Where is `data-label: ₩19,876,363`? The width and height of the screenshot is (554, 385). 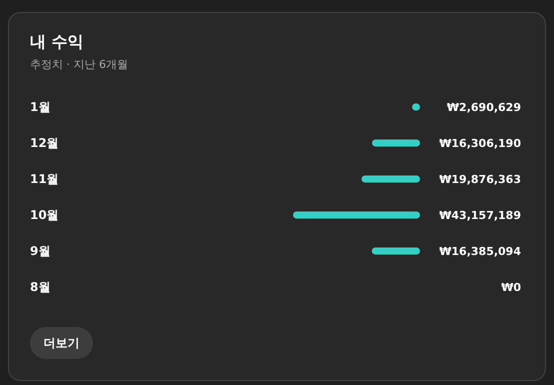 data-label: ₩19,876,363 is located at coordinates (480, 179).